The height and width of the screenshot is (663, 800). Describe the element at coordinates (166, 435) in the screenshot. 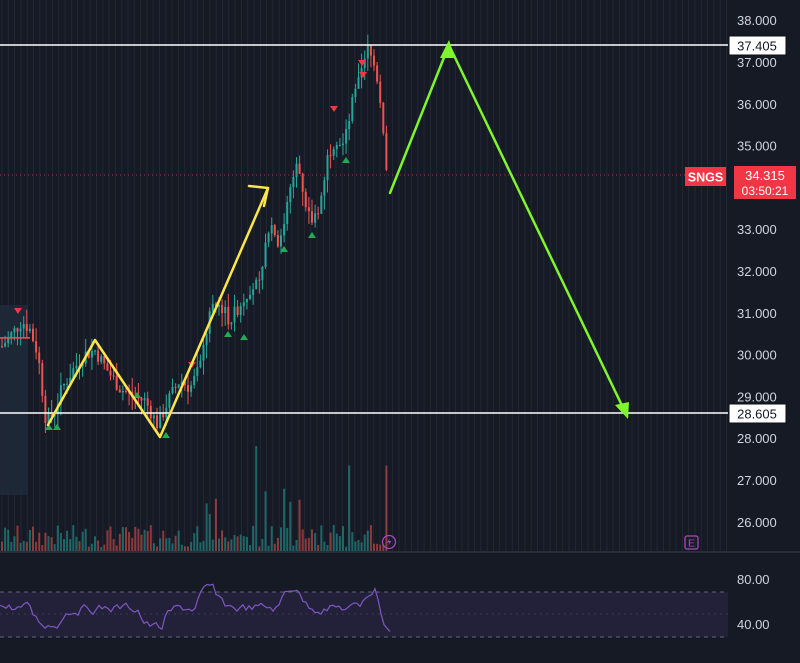

I see `buy-signal-marker` at that location.